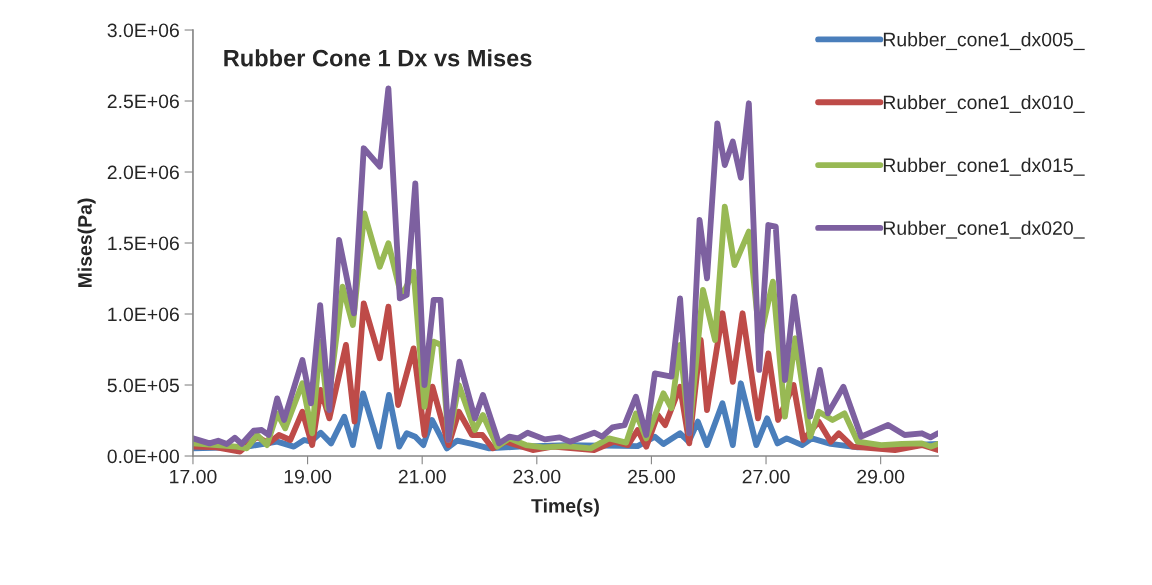  I want to click on y-tick-label: 2.5E+06, so click(143, 101).